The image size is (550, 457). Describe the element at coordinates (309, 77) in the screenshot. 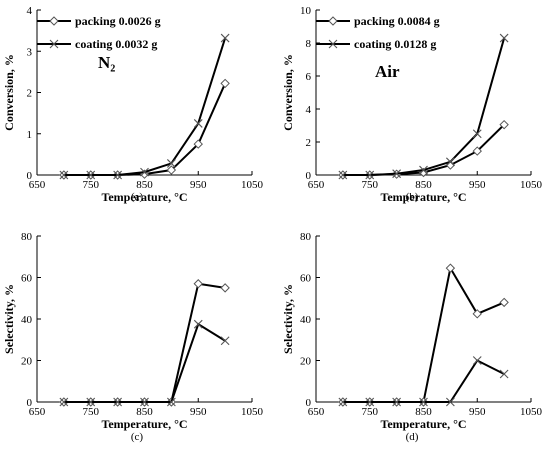

I see `panel-b-y-tick-label: 6` at that location.